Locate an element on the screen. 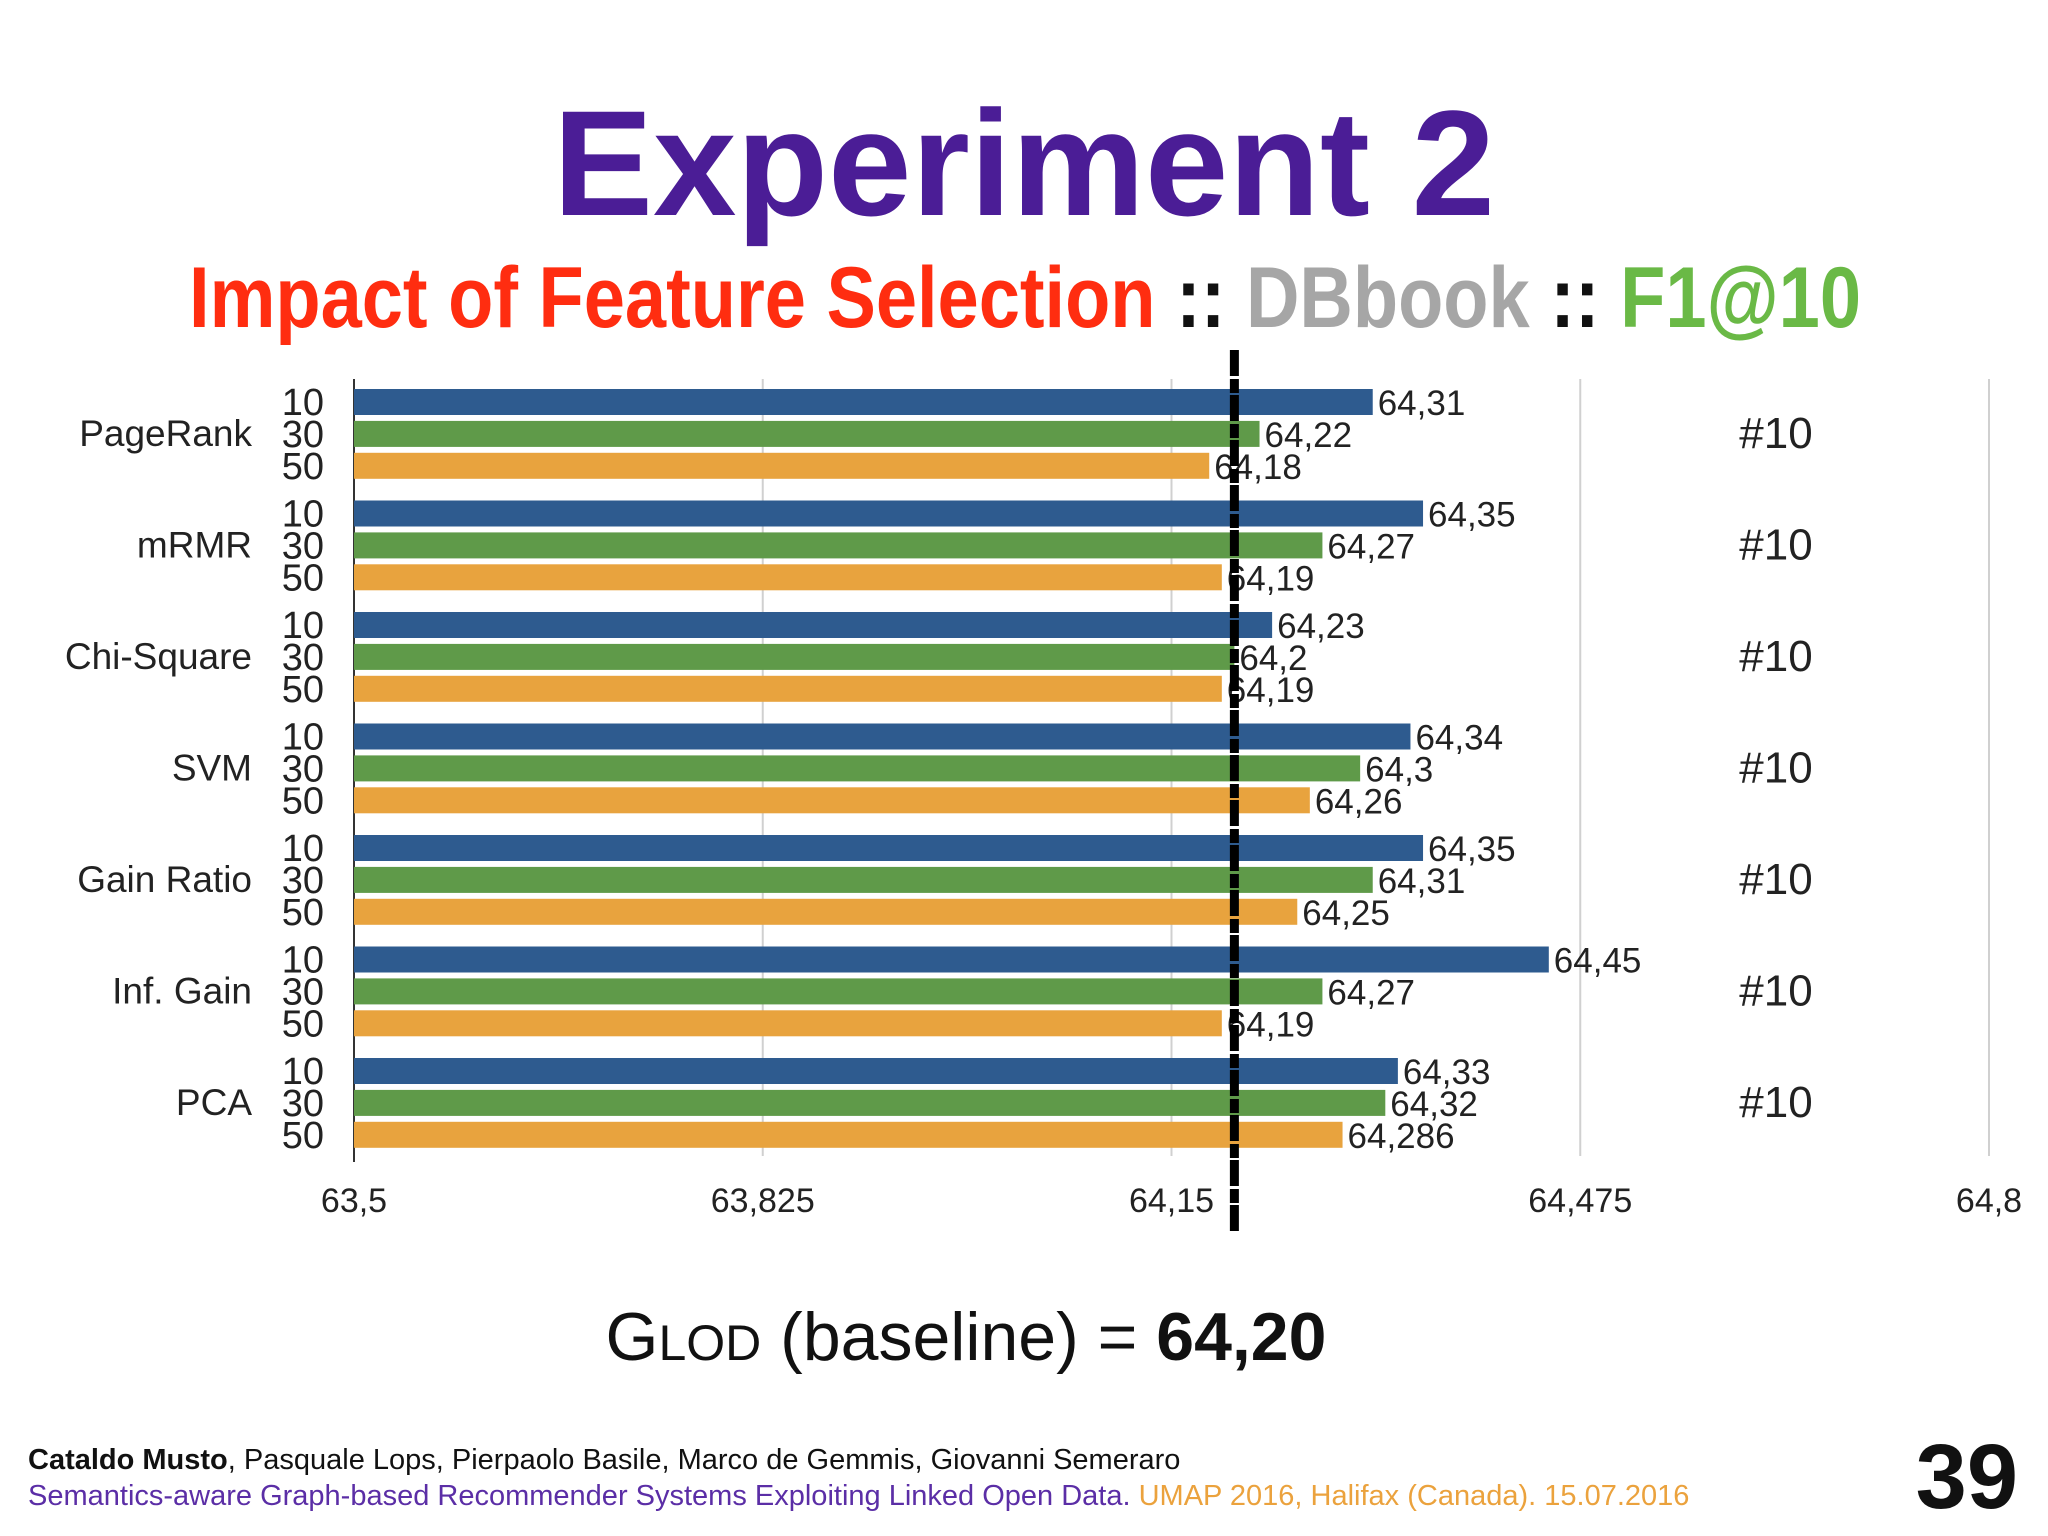 The image size is (2048, 1536). x-tick-label: 63,825 is located at coordinates (763, 1201).